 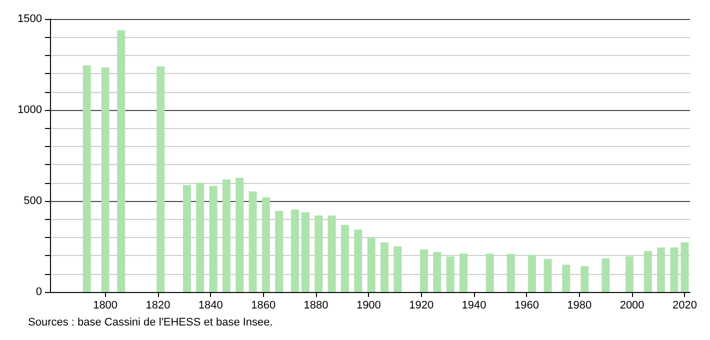 What do you see at coordinates (105, 306) in the screenshot?
I see `x-tick-label: 1800` at bounding box center [105, 306].